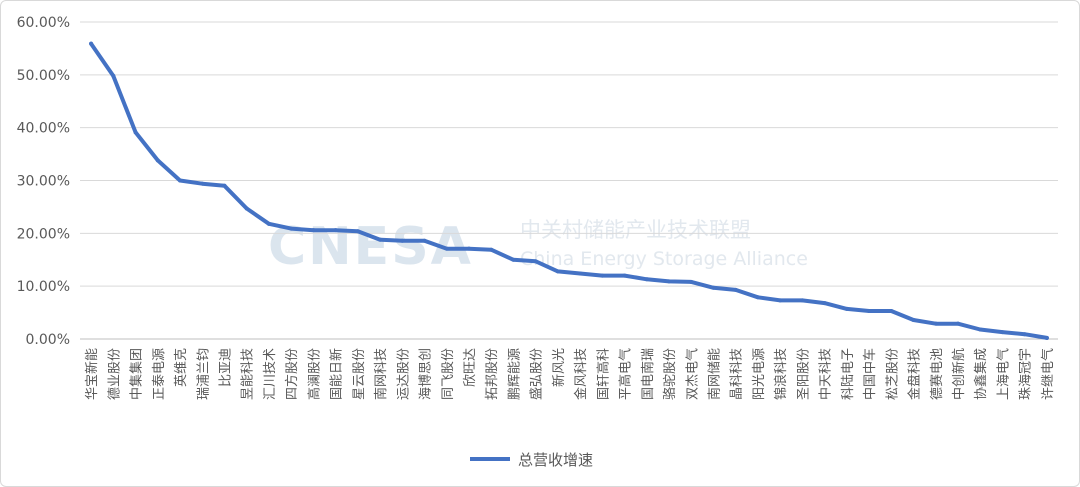  Describe the element at coordinates (981, 374) in the screenshot. I see `x-tick-label: 协鑫集成` at that location.